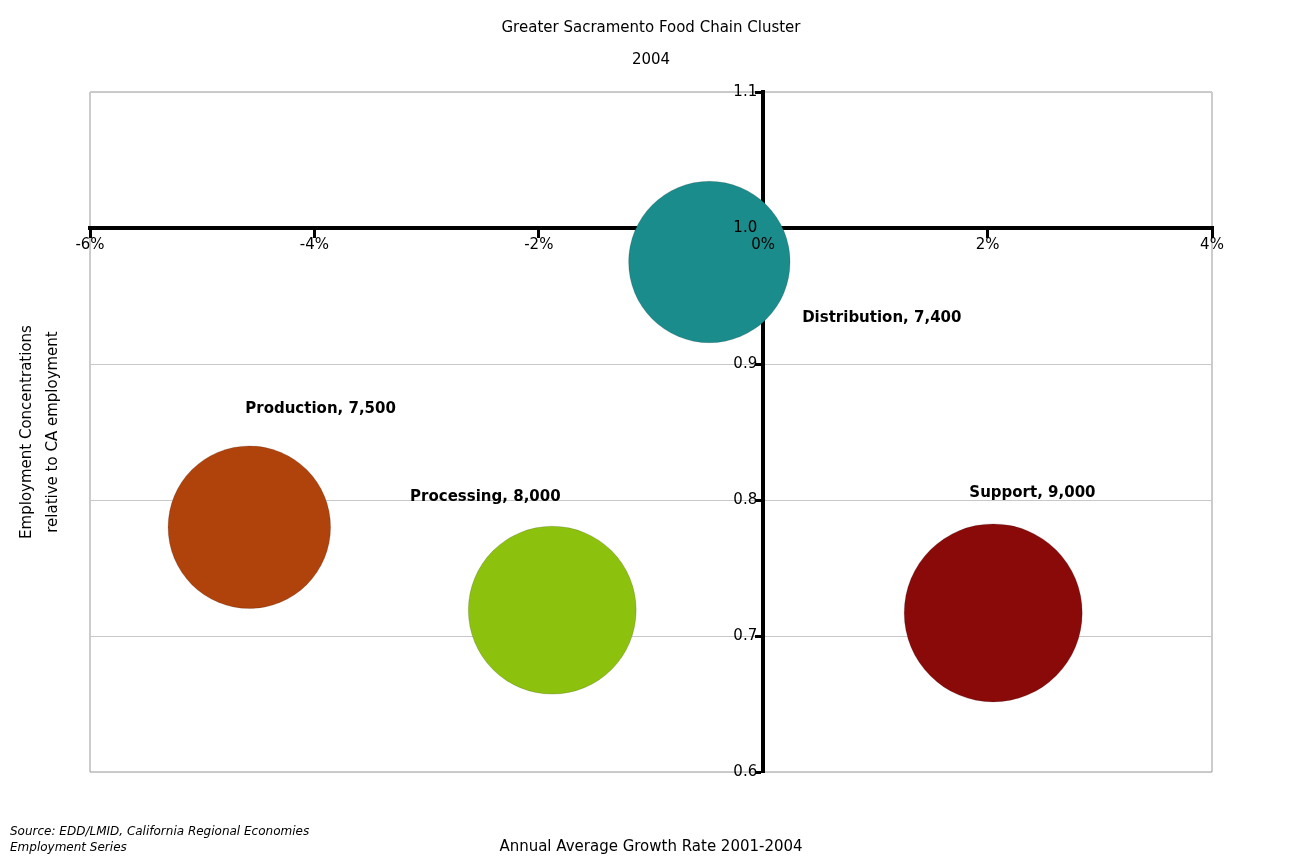 Image resolution: width=1302 pixels, height=862 pixels. Describe the element at coordinates (314, 244) in the screenshot. I see `x-tick-label: -4%` at that location.